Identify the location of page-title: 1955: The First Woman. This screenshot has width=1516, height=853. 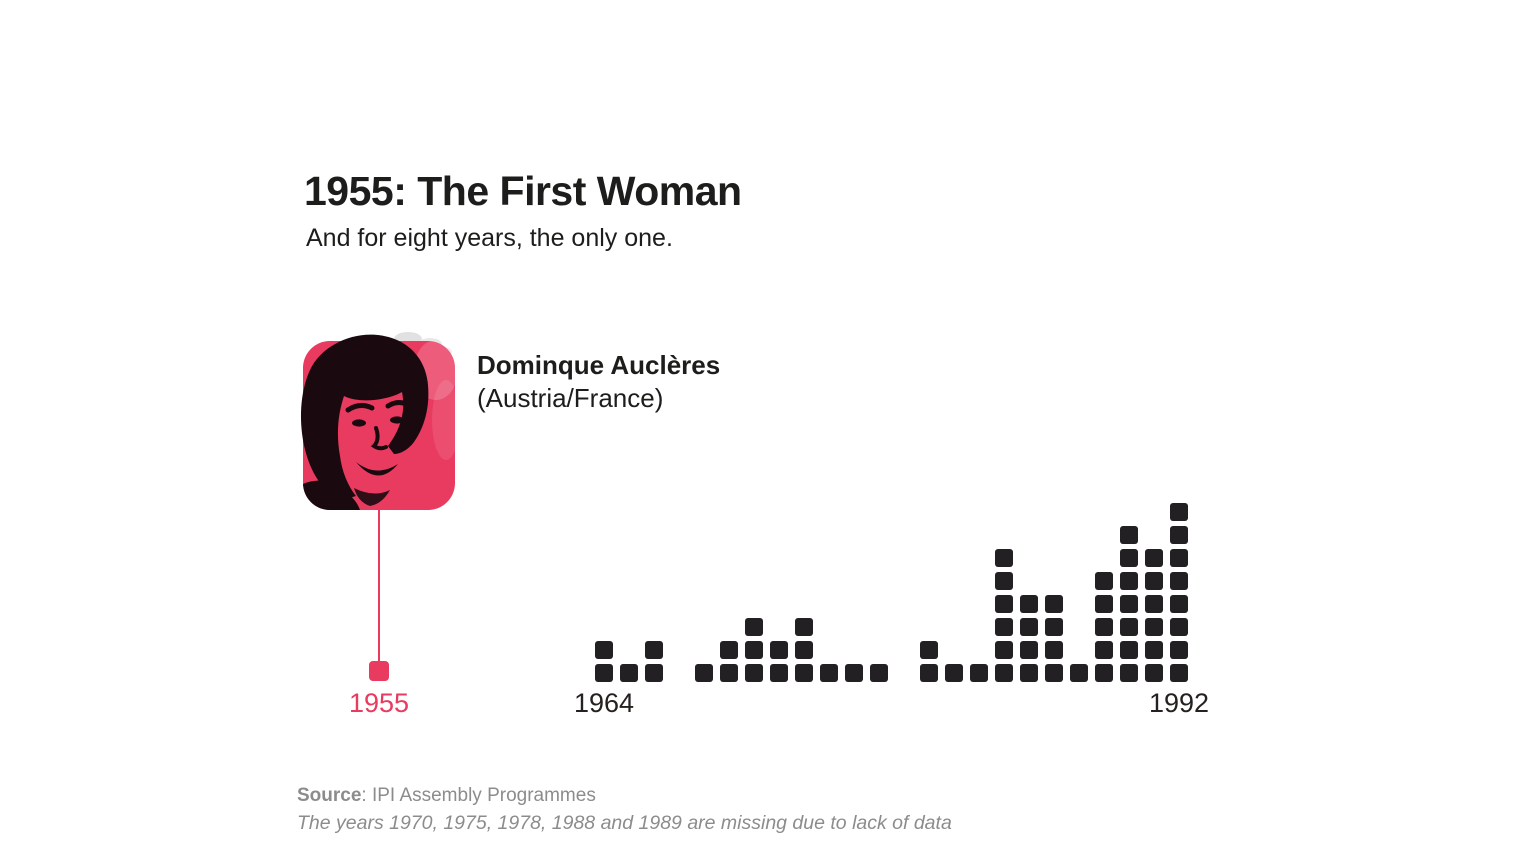
(523, 191).